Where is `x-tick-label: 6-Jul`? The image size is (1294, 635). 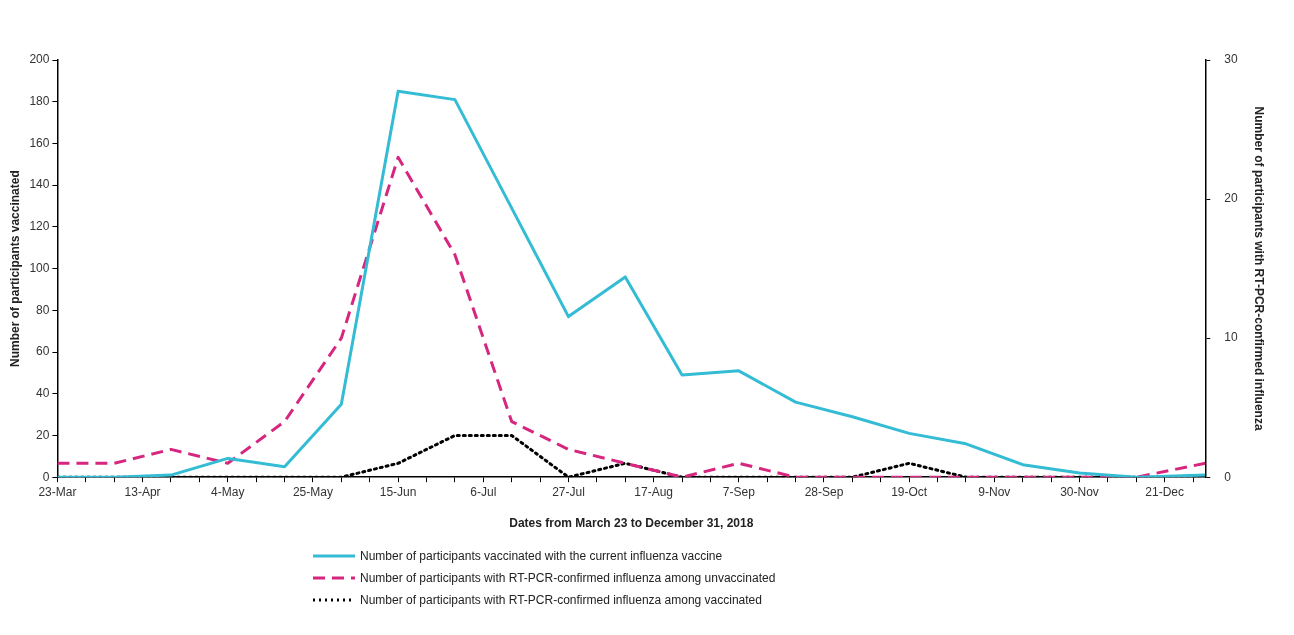 x-tick-label: 6-Jul is located at coordinates (483, 491).